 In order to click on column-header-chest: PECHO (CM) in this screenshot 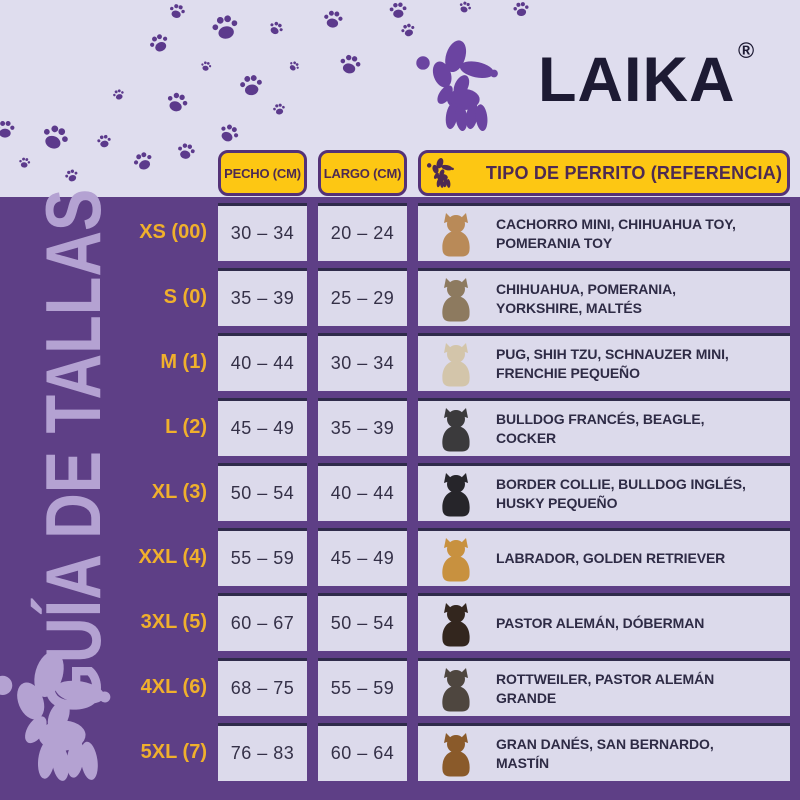, I will do `click(262, 173)`.